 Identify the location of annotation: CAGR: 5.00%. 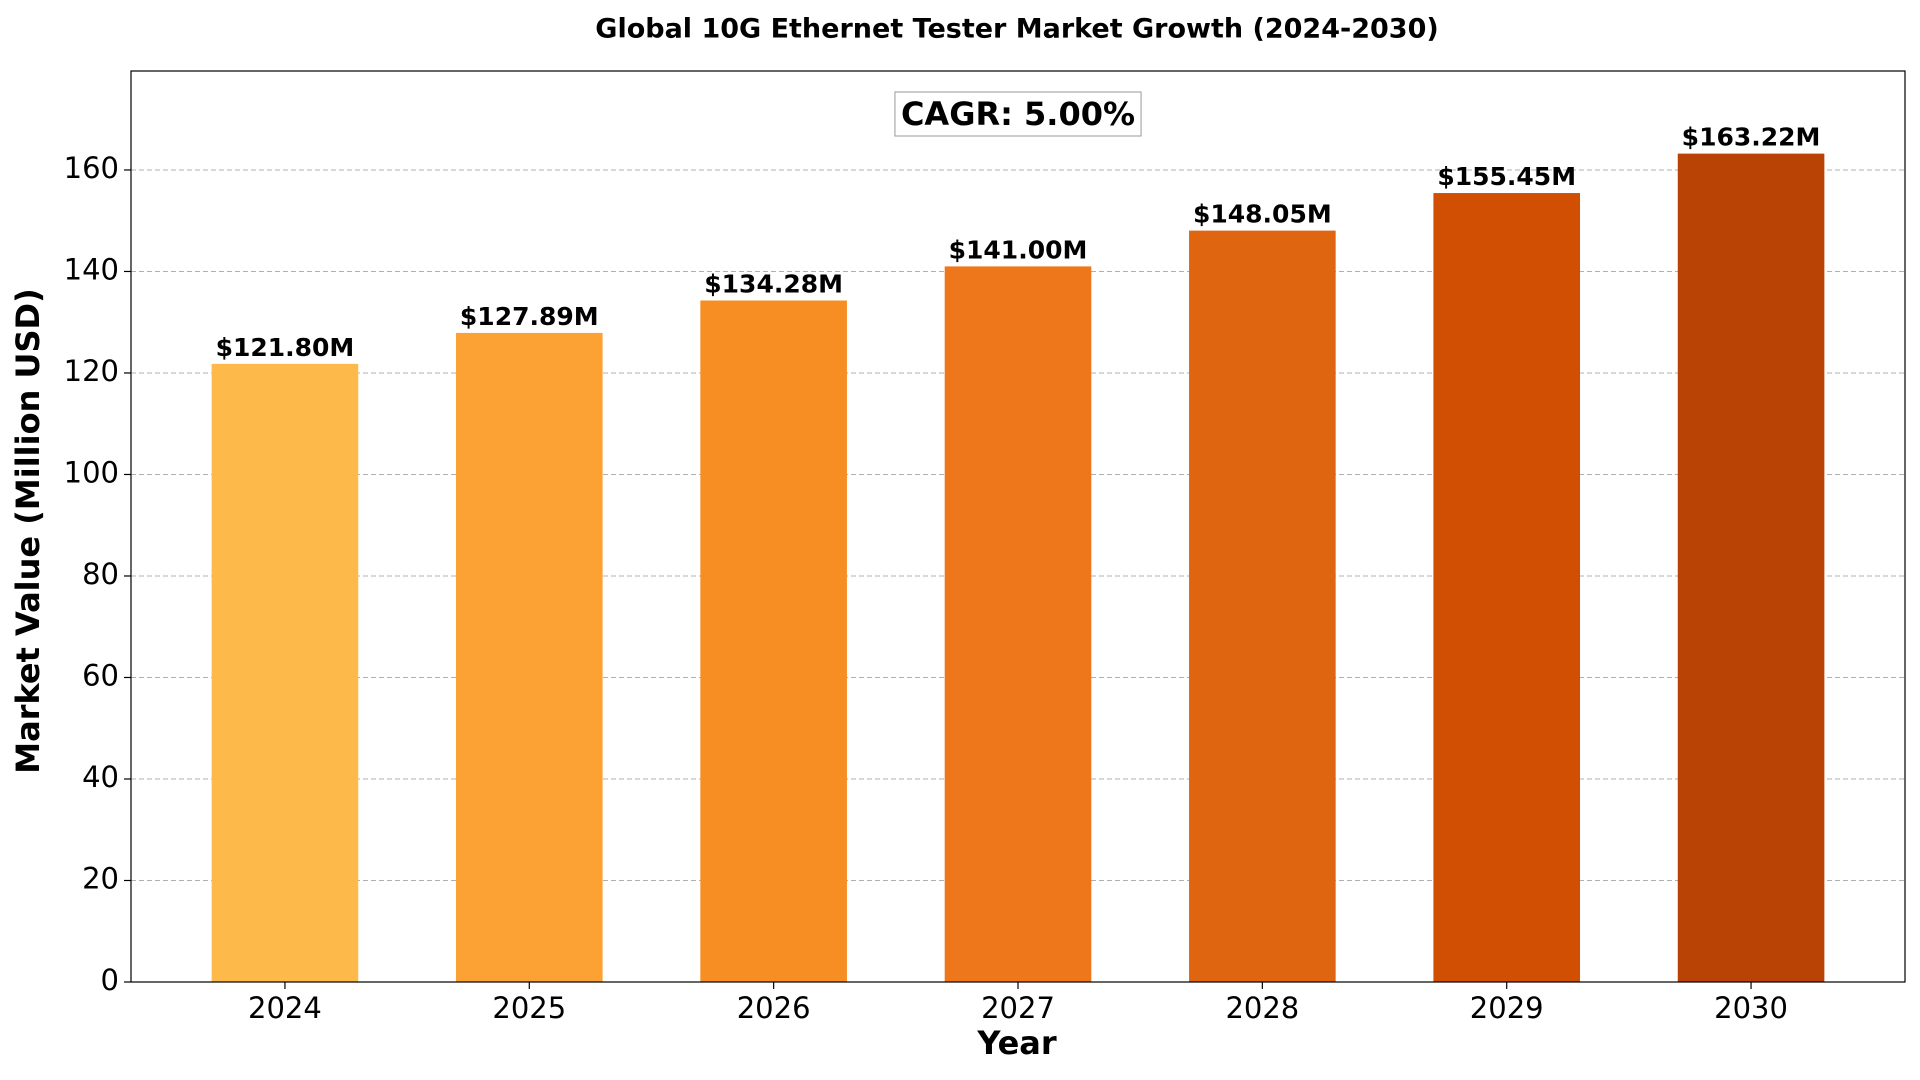
(1018, 114).